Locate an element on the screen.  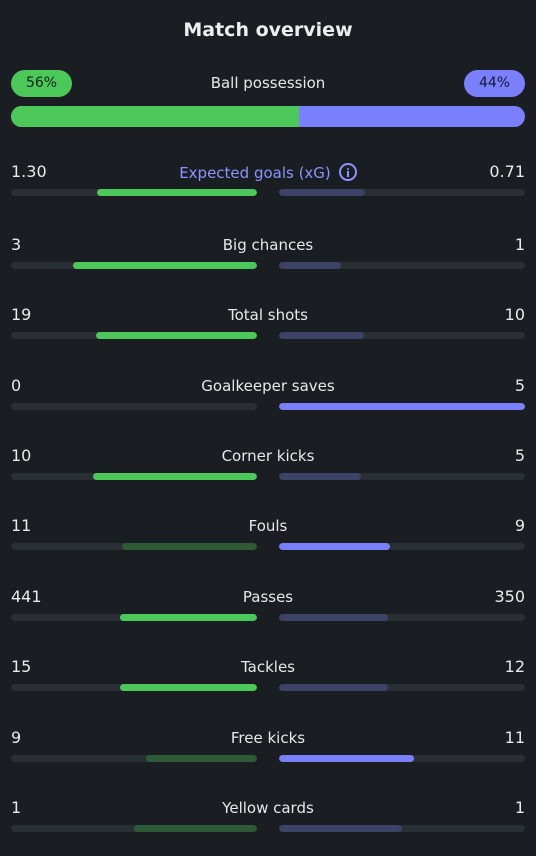
possession-header: 56% Ball possession 44% is located at coordinates (268, 84).